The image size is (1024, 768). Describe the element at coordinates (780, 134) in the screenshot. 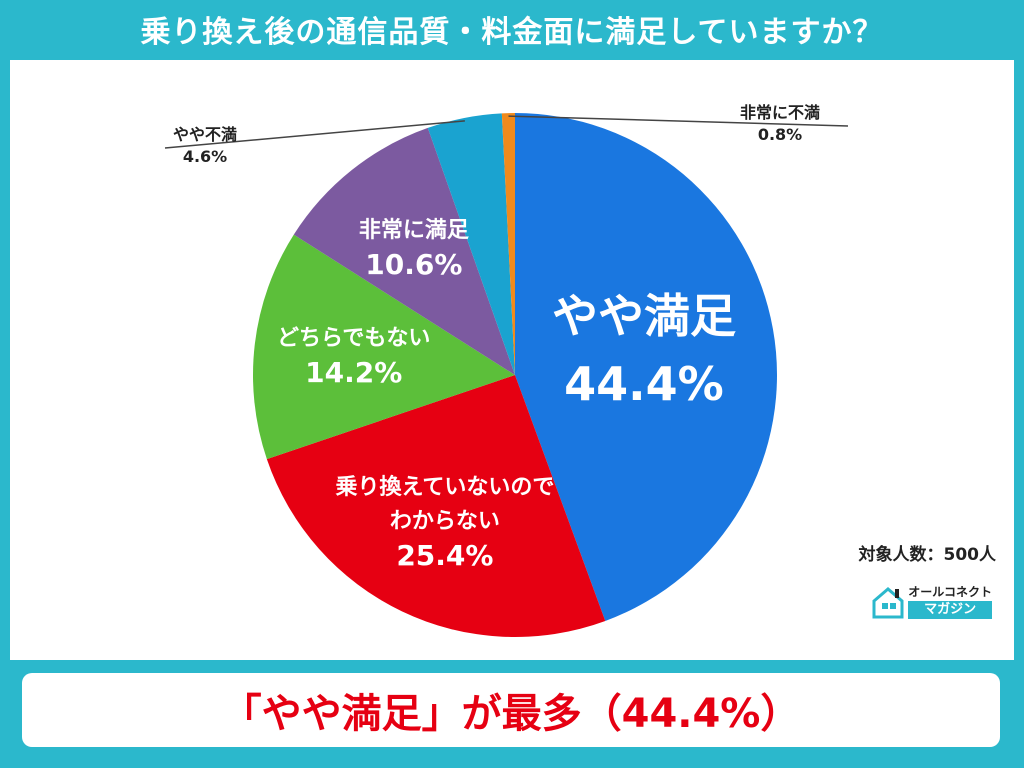

I see `slice-value-5: 0.8%` at that location.